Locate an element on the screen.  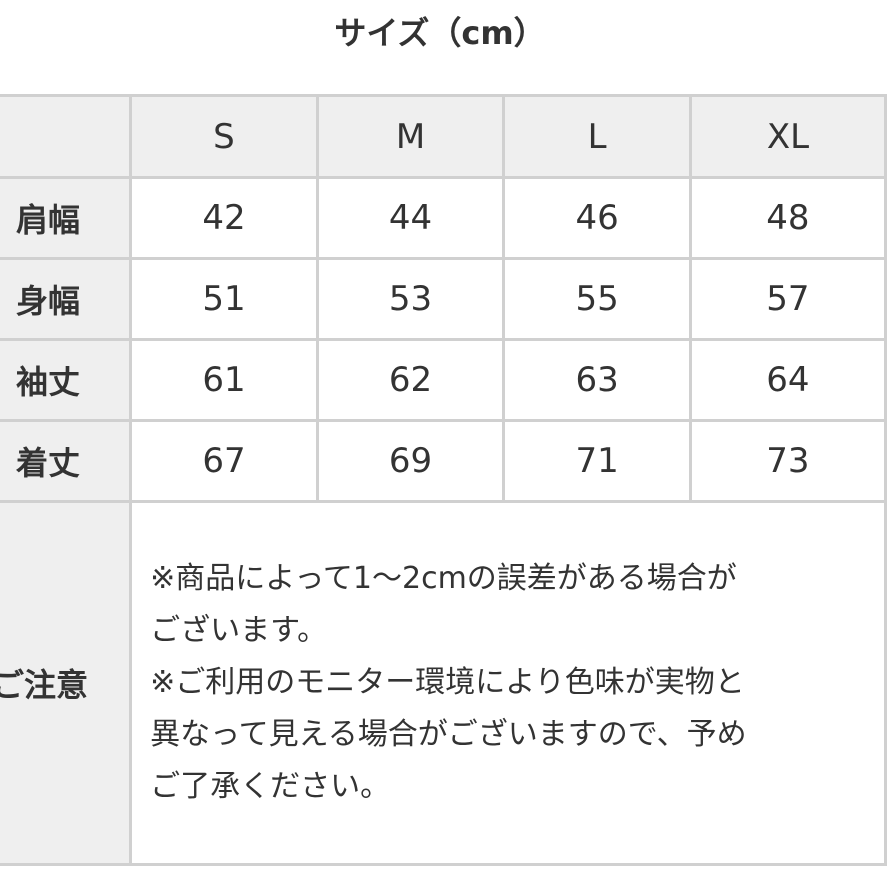
cell-value: 62 is located at coordinates (410, 380).